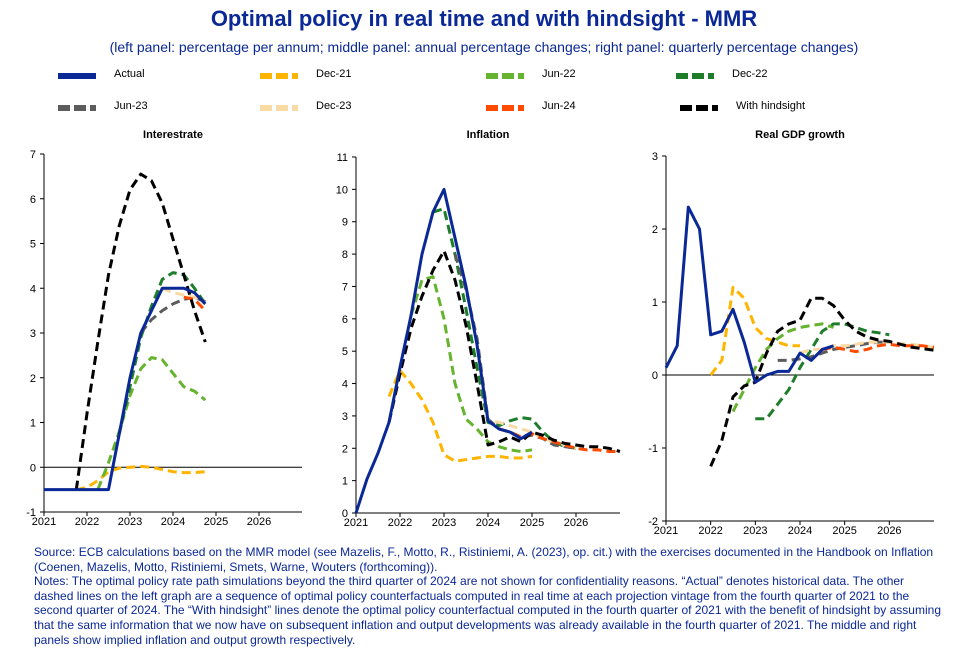 The width and height of the screenshot is (968, 665). What do you see at coordinates (345, 223) in the screenshot?
I see `y-tick-label: 9` at bounding box center [345, 223].